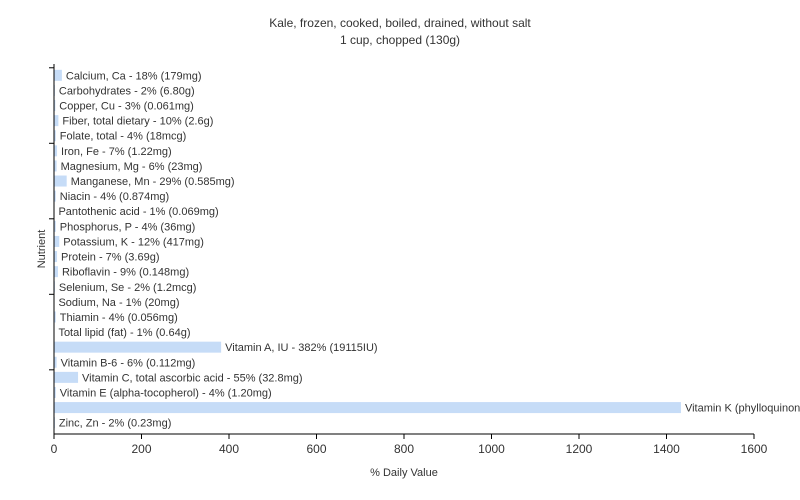 This screenshot has height=500, width=800. Describe the element at coordinates (128, 363) in the screenshot. I see `bar-label: Vitamin B-6 - 6% (0.112mg)` at that location.